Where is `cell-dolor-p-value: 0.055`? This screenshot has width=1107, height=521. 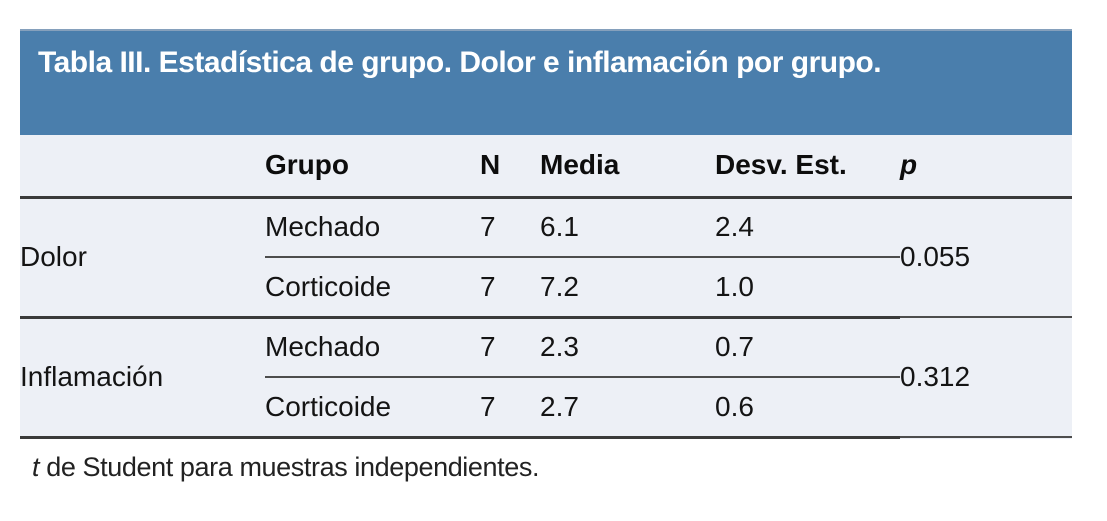 cell-dolor-p-value: 0.055 is located at coordinates (986, 257).